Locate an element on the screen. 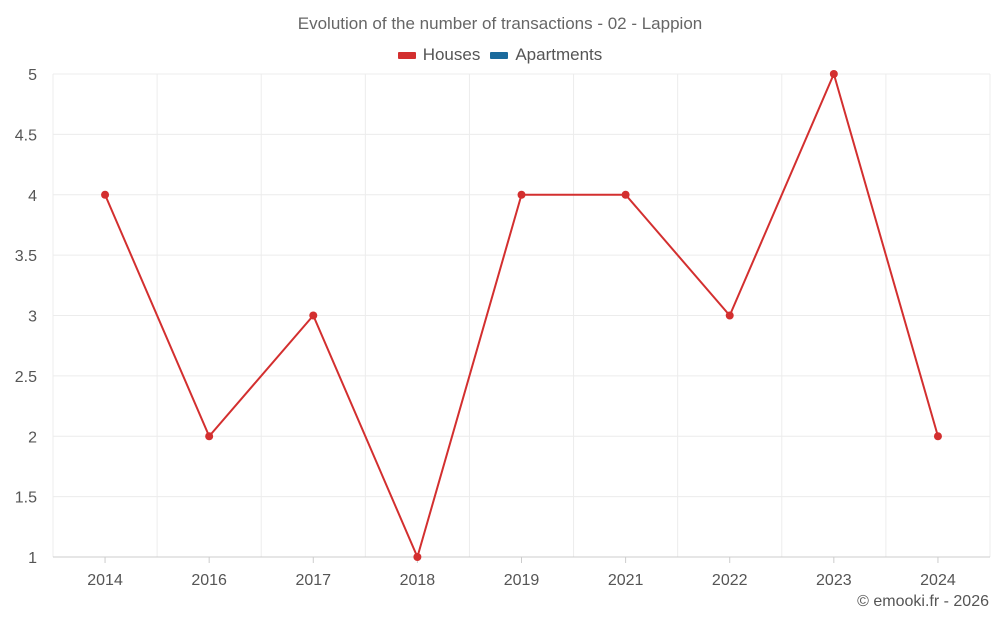 The image size is (1000, 625). legend-swatch-apartments is located at coordinates (499, 55).